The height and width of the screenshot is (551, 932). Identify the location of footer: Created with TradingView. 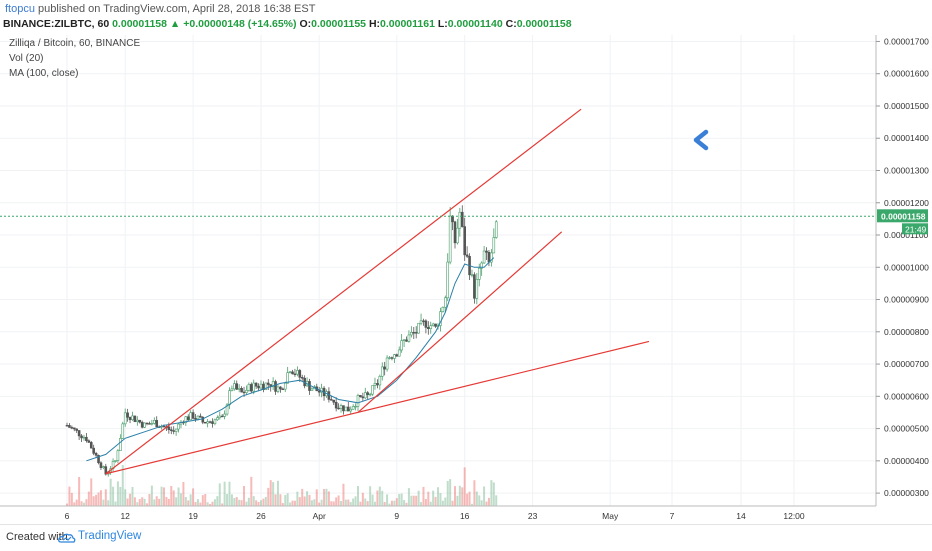
(466, 537).